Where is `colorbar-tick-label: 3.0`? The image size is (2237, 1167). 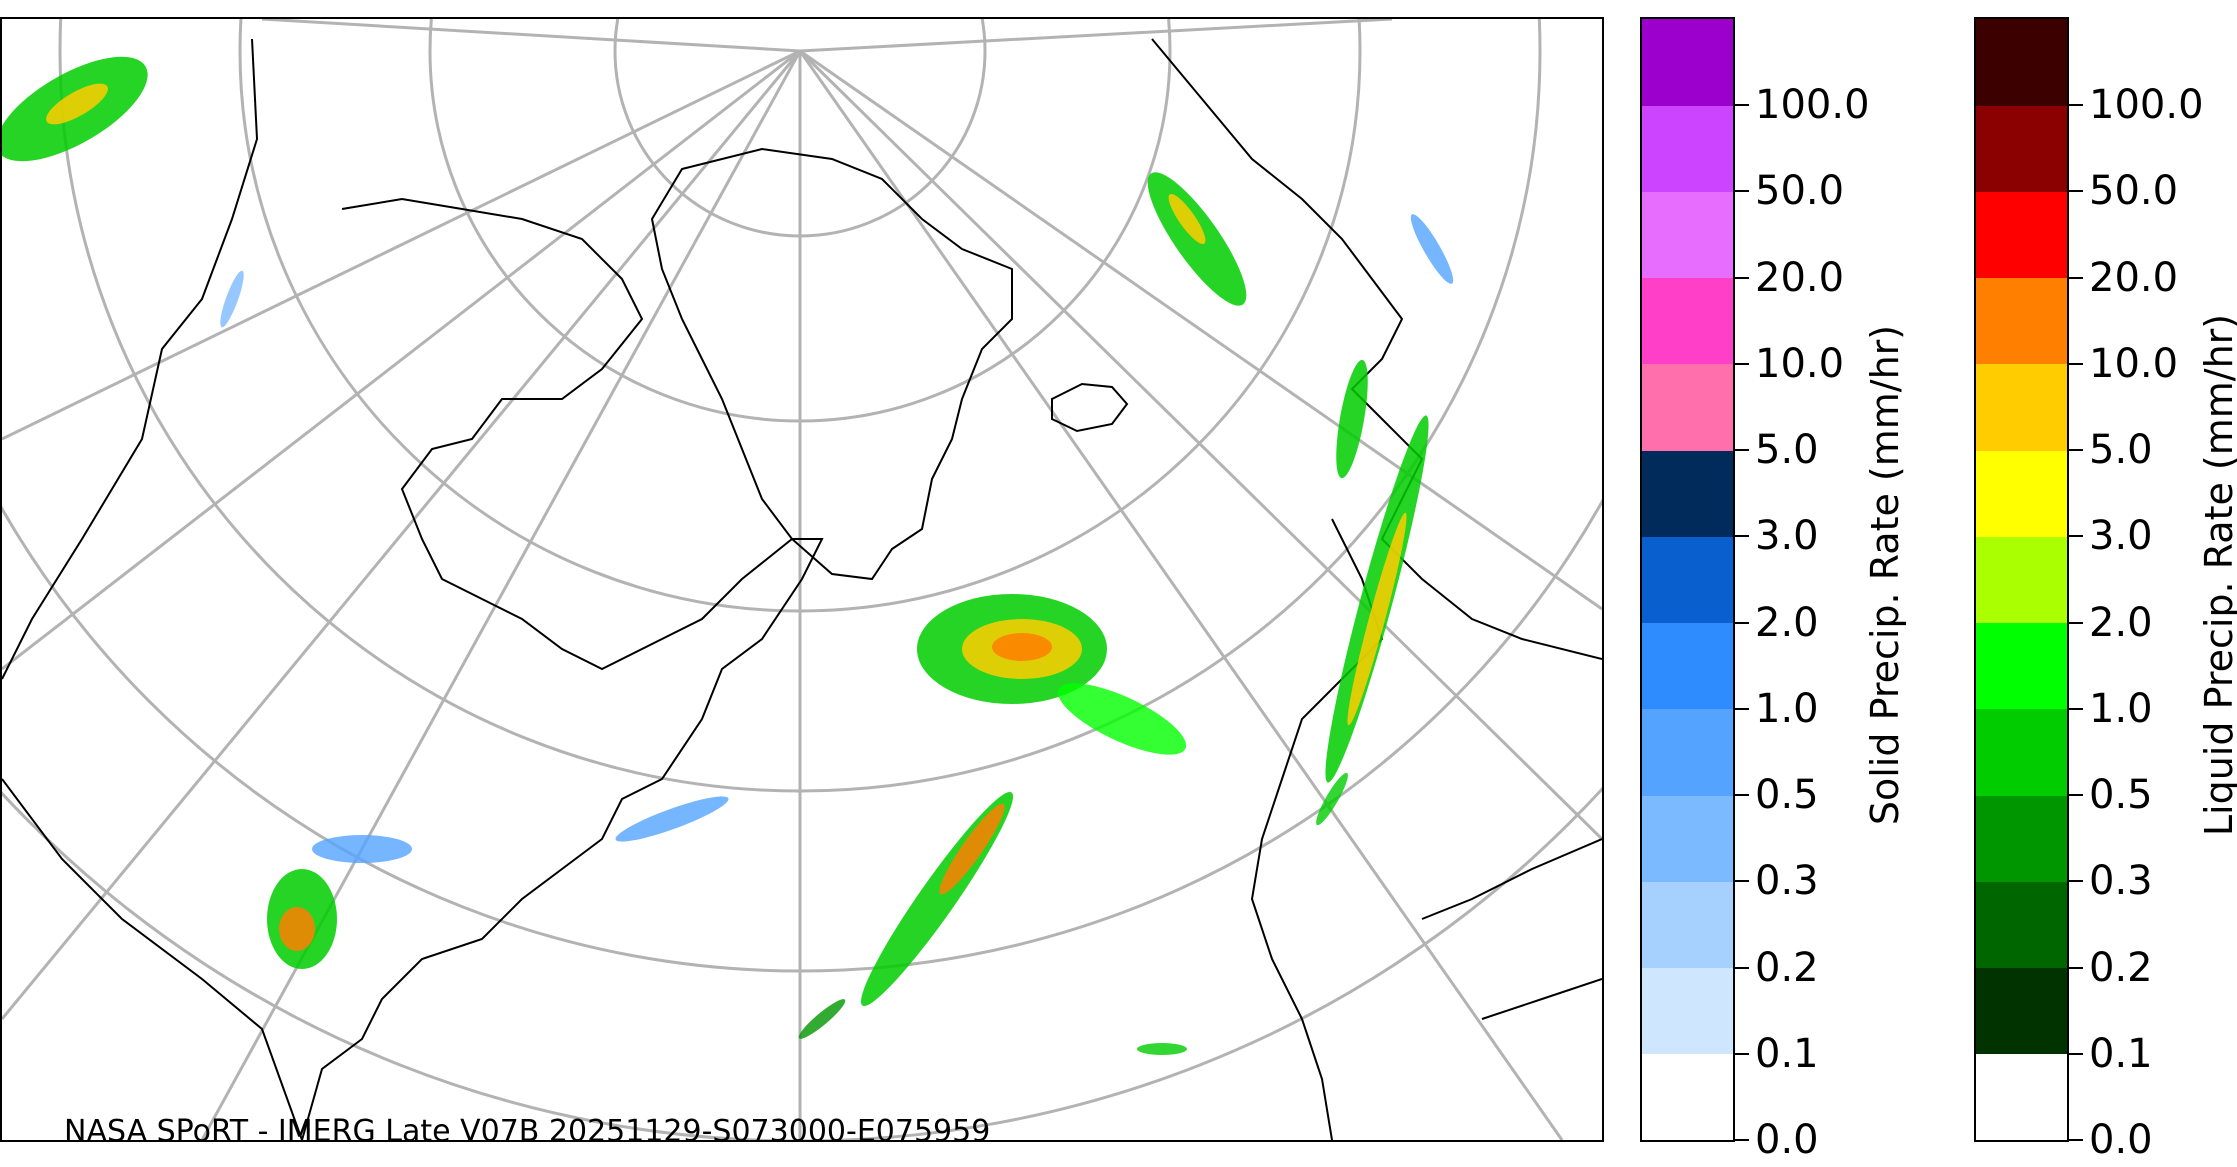 colorbar-tick-label: 3.0 is located at coordinates (2121, 536).